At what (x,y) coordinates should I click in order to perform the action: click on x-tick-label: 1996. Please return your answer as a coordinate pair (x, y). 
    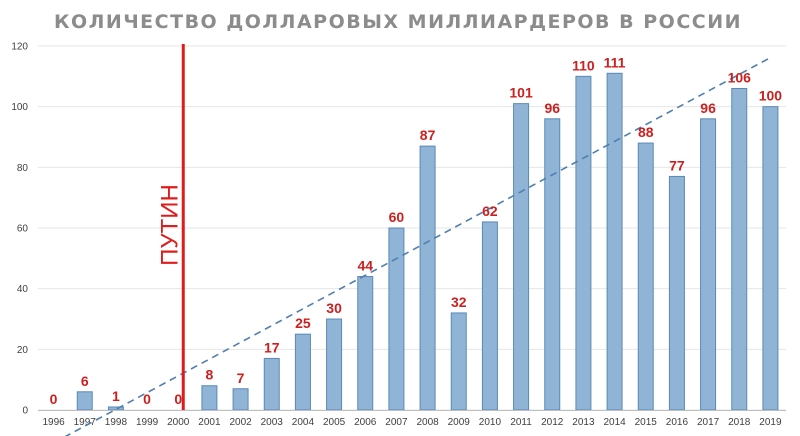
    Looking at the image, I should click on (53, 422).